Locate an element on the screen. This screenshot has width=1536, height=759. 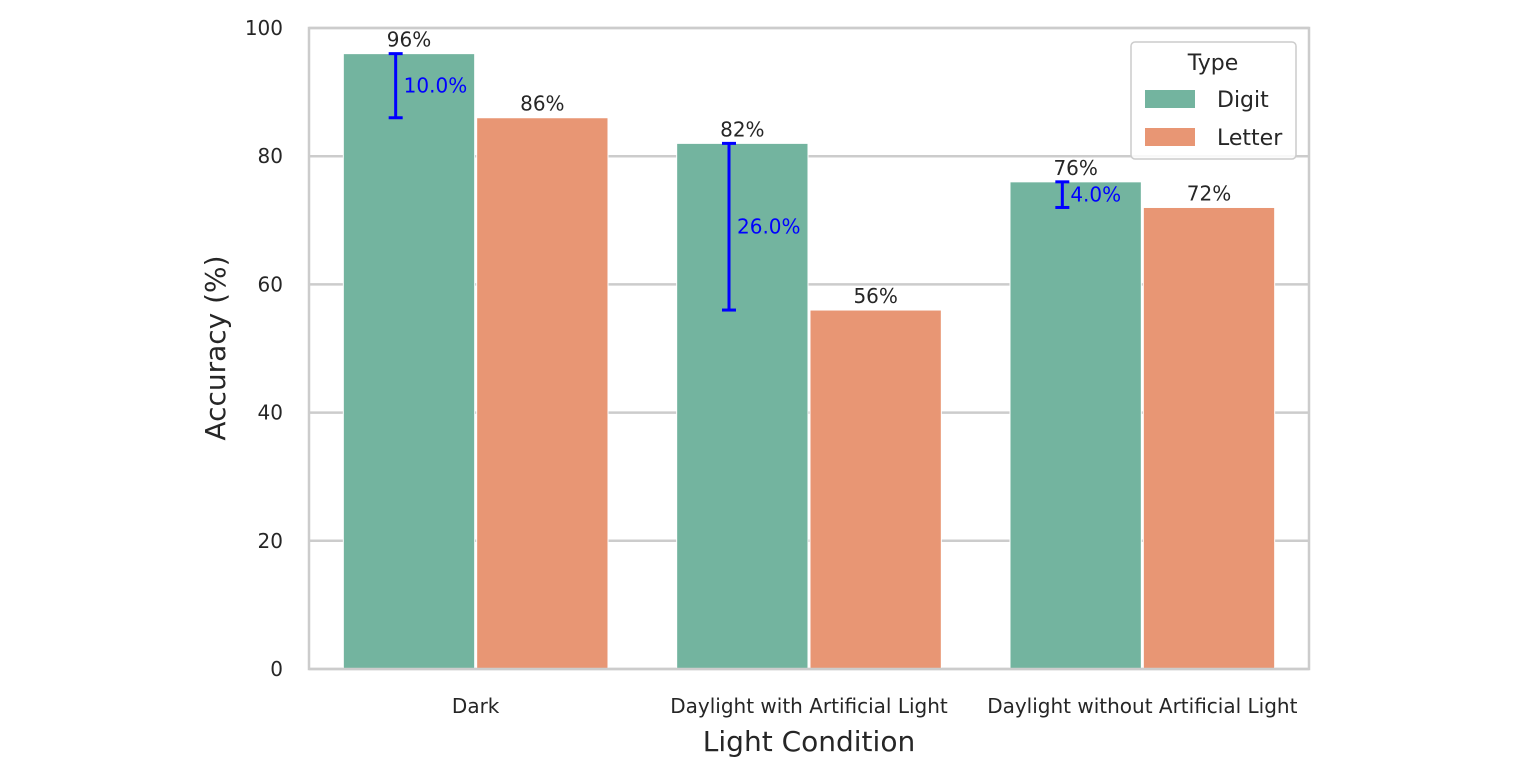
x-tick-label: Daylight with Artificial Light is located at coordinates (809, 706).